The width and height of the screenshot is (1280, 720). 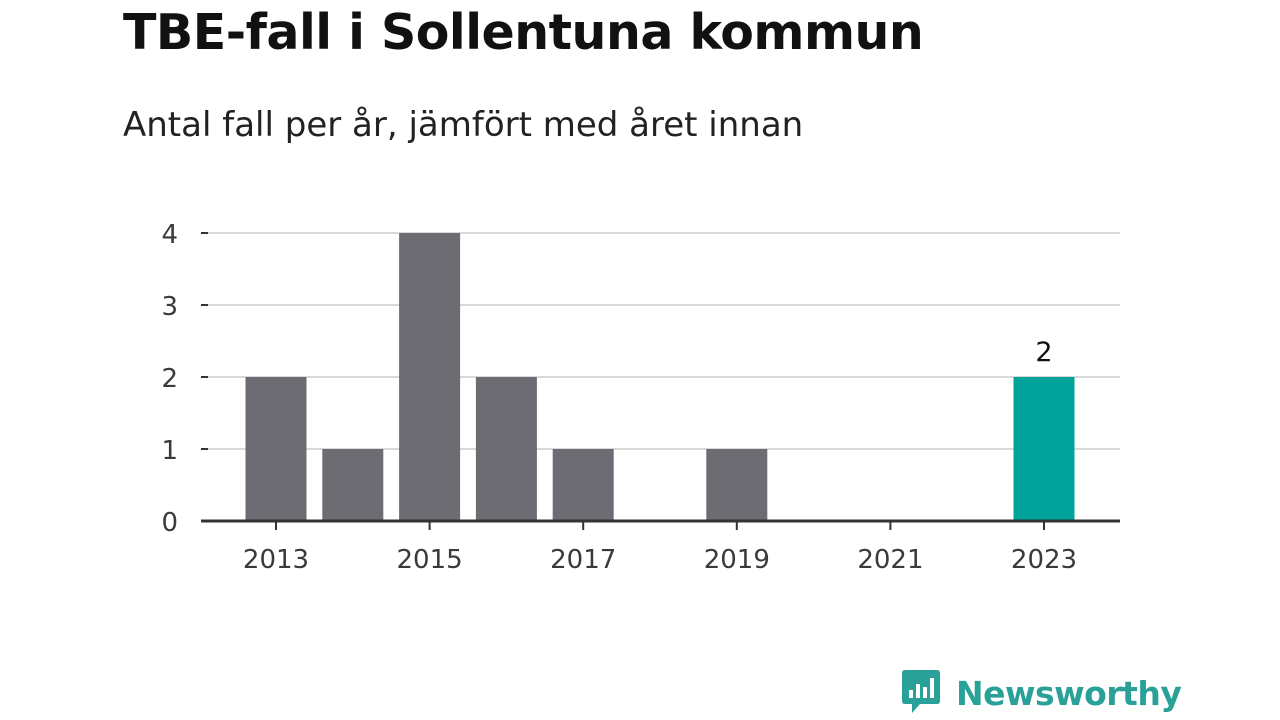 I want to click on y-axis-ticks: 0 1 2 3 4, so click(x=184, y=379).